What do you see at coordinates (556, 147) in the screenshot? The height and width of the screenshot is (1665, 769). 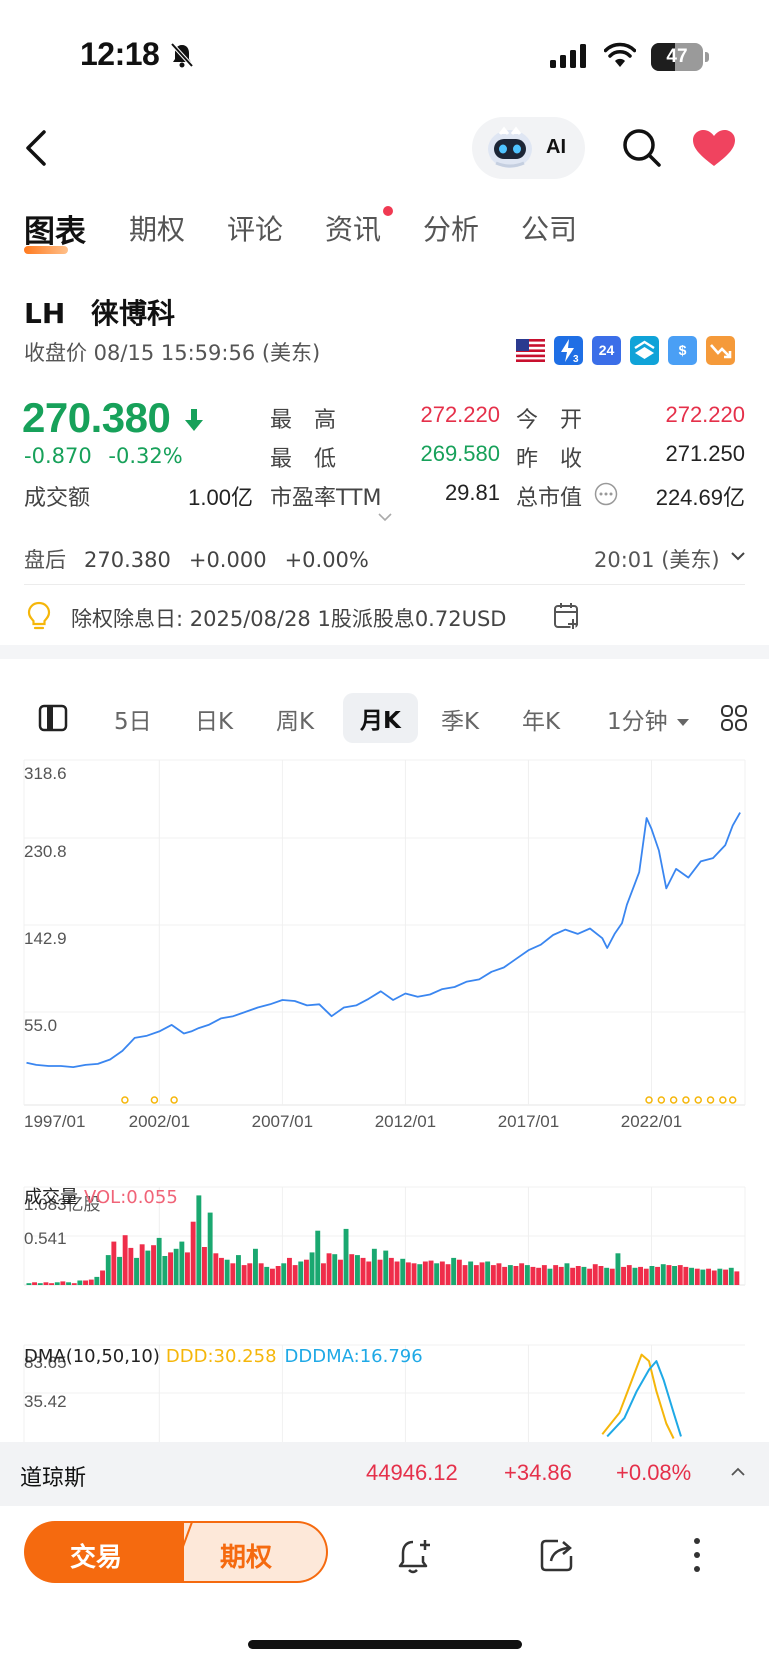 I see `ai-label: AI` at bounding box center [556, 147].